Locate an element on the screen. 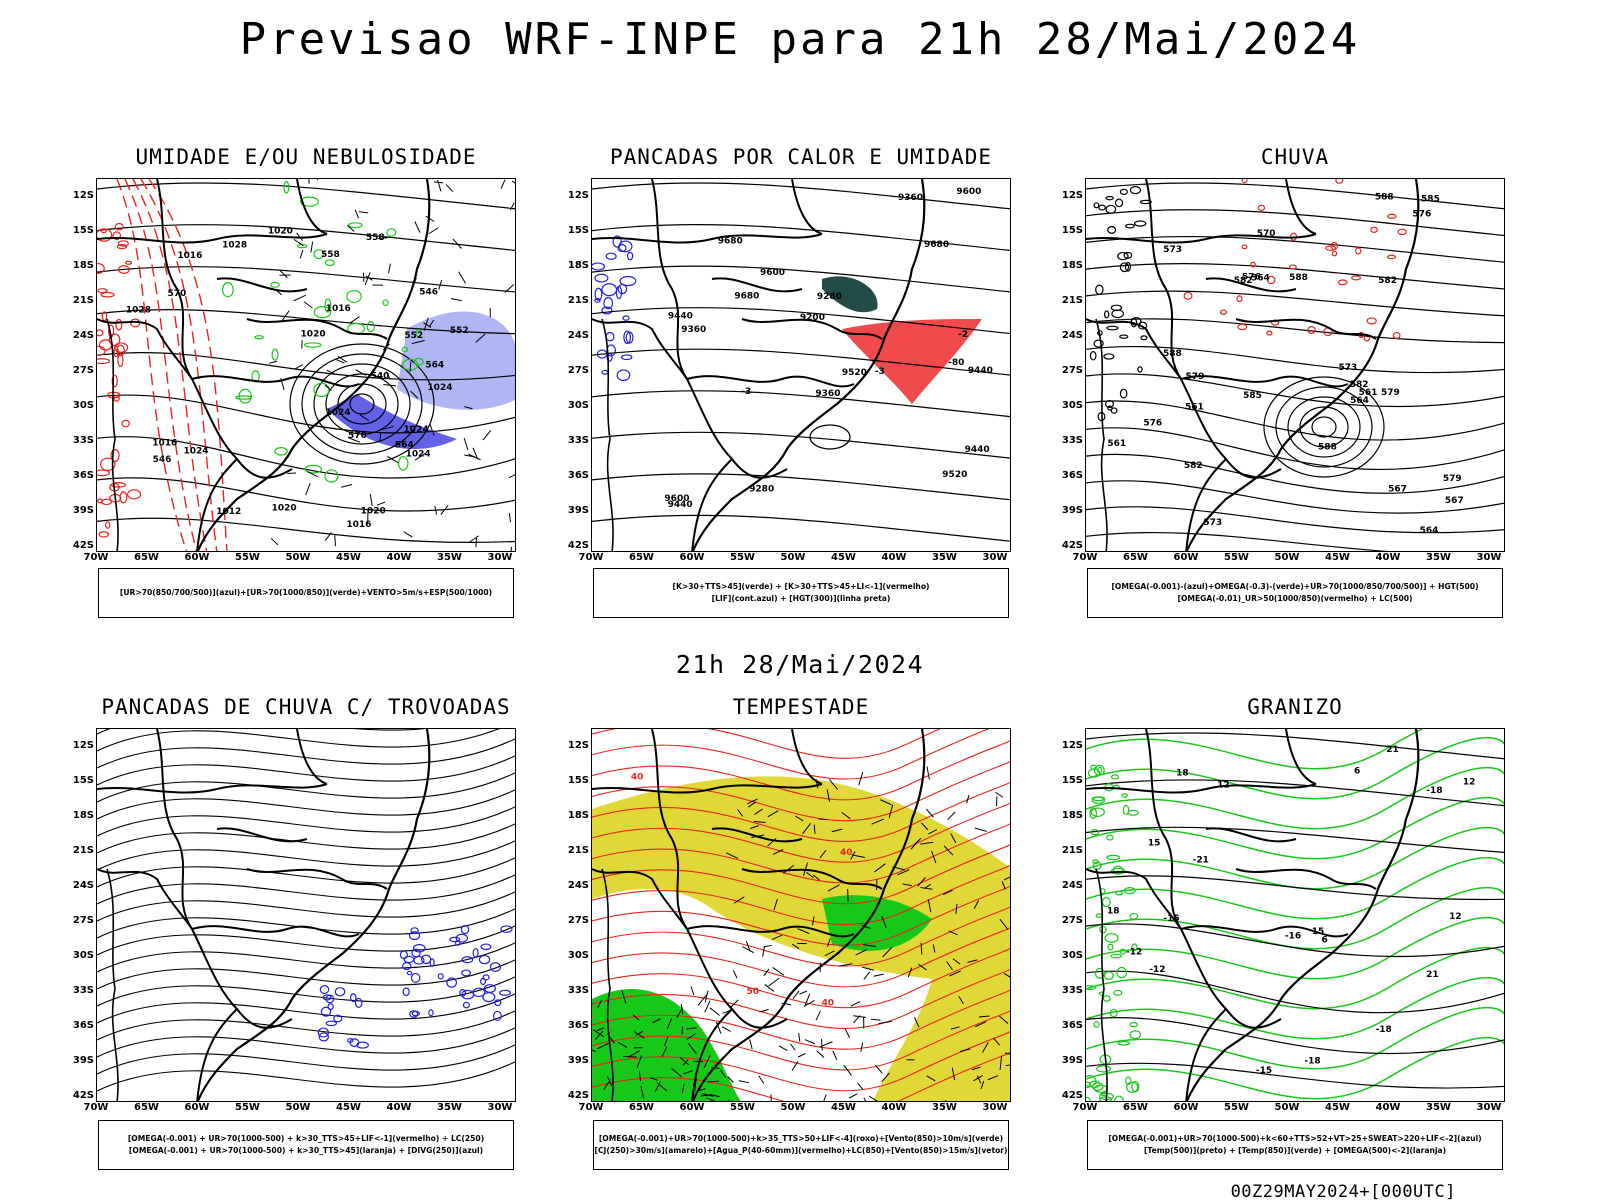 The width and height of the screenshot is (1600, 1202). longitude-tick-label: 45W is located at coordinates (844, 1108).